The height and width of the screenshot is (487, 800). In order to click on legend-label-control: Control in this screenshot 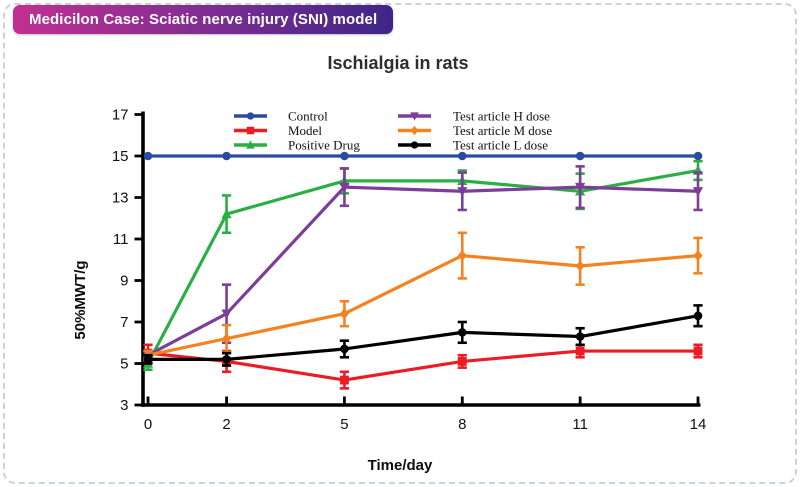, I will do `click(308, 116)`.